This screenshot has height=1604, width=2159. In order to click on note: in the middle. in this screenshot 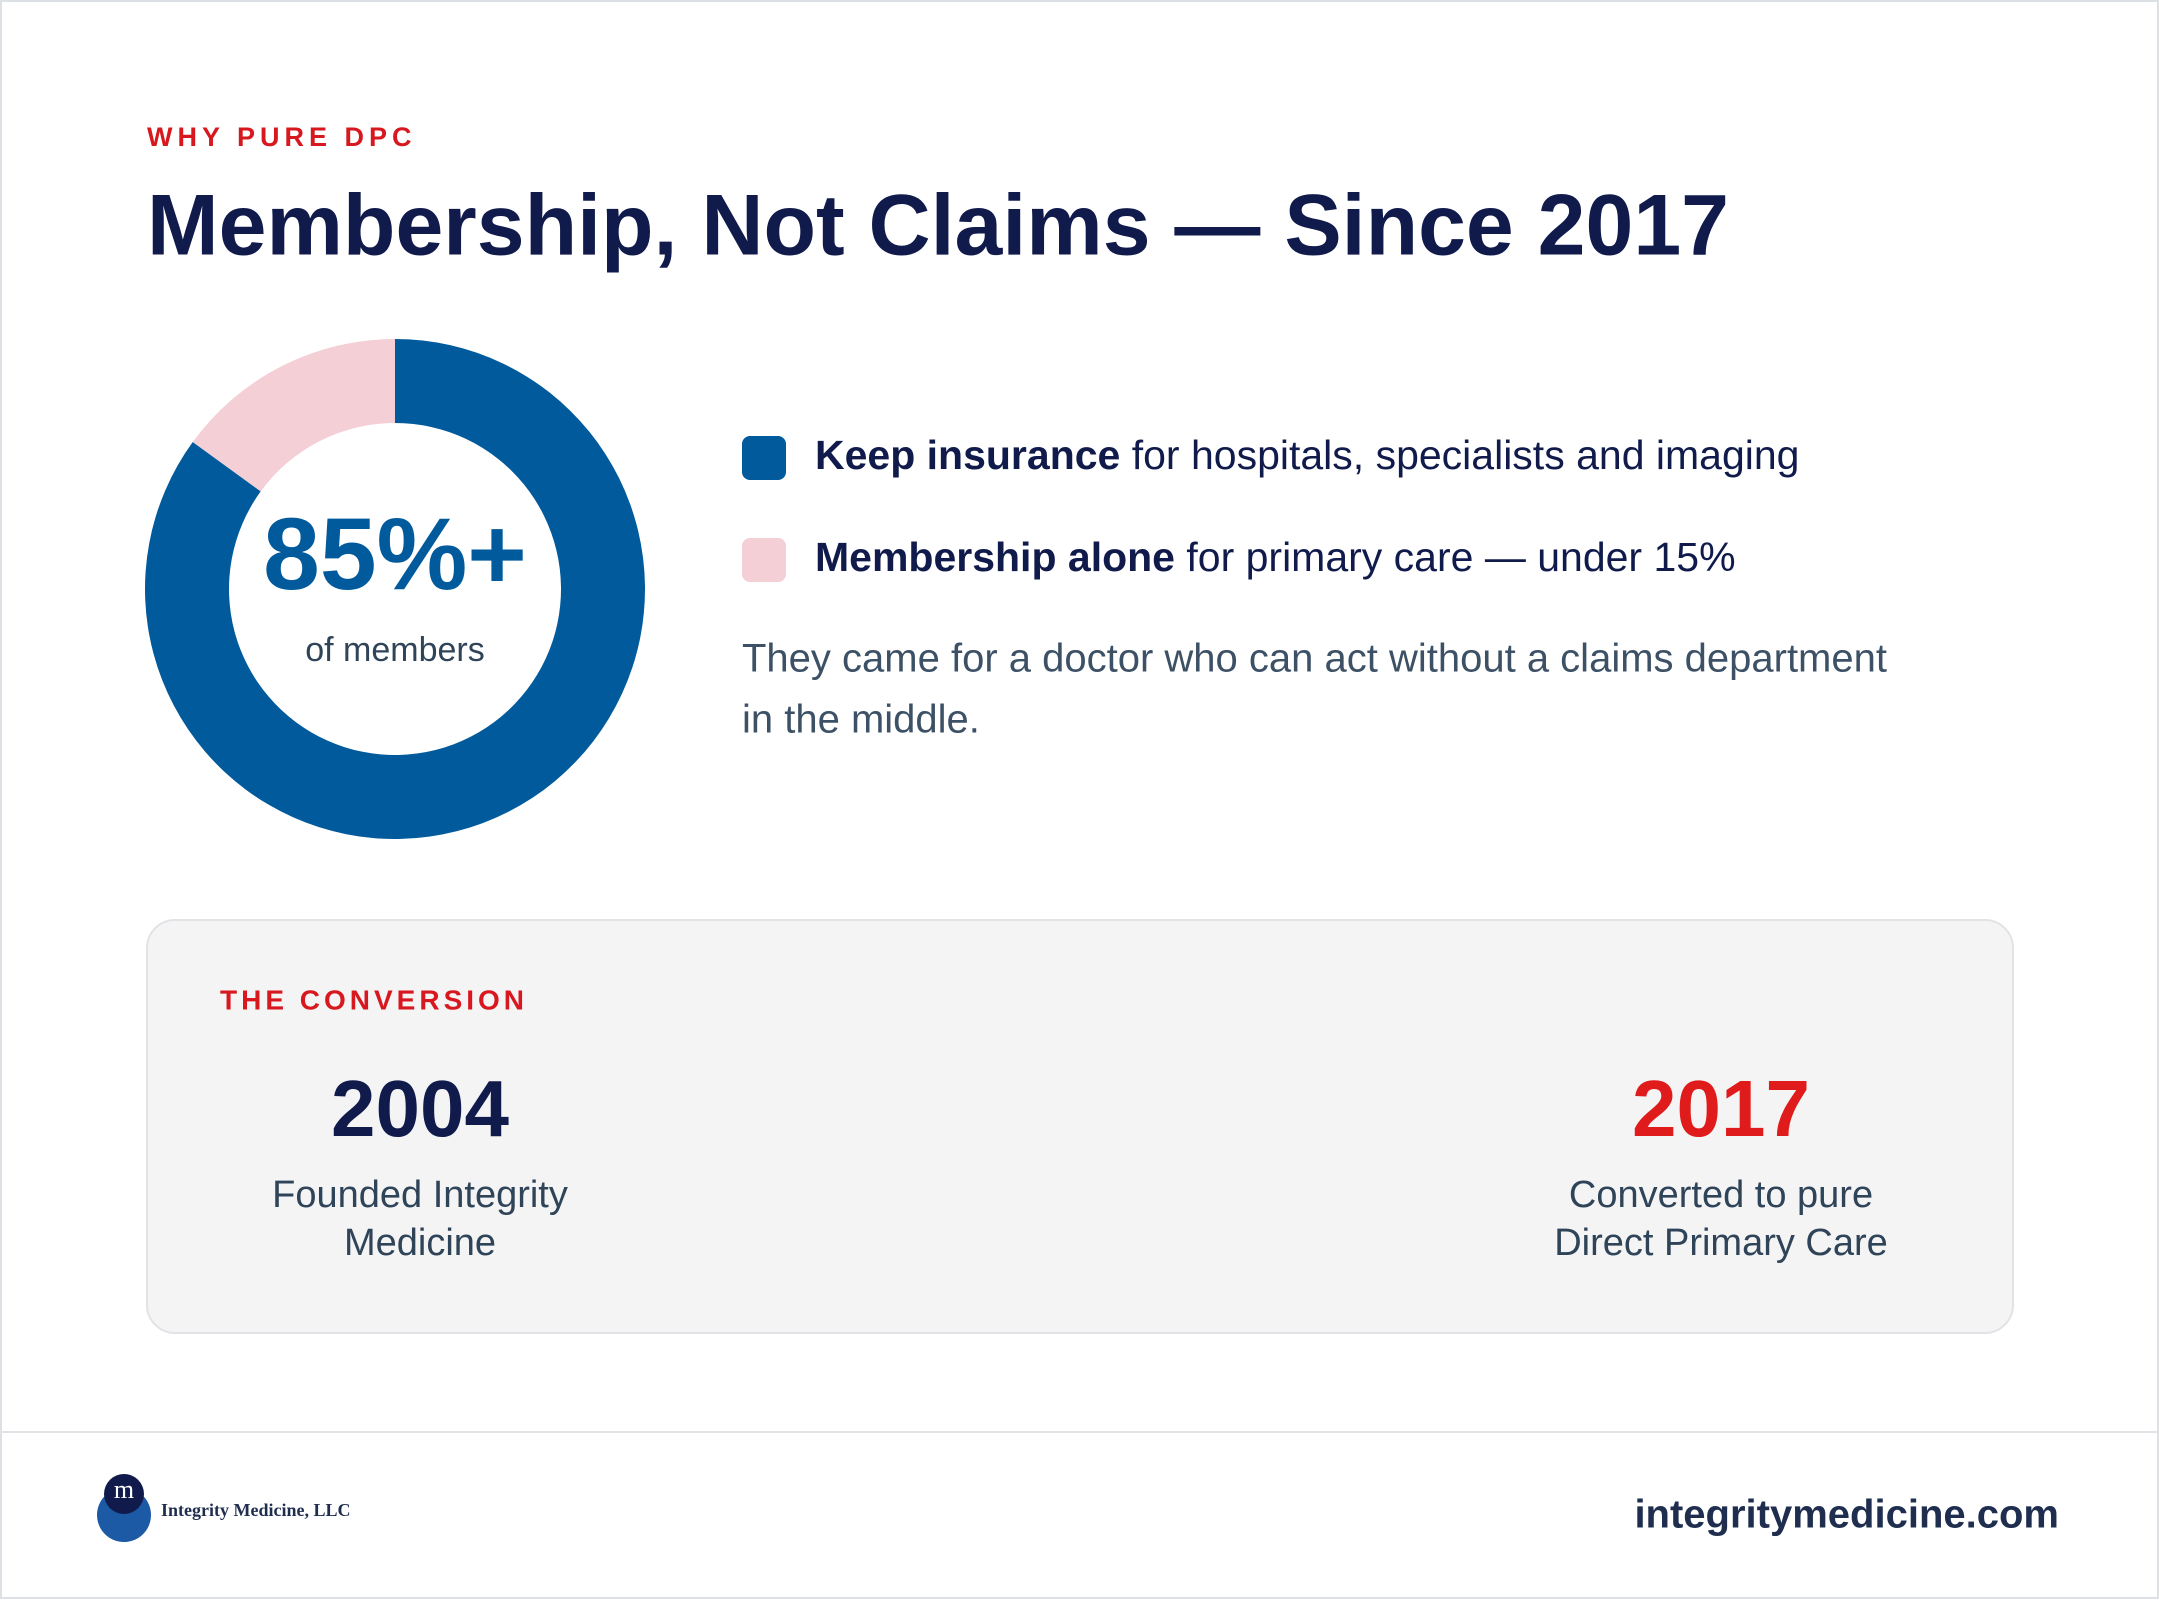, I will do `click(861, 720)`.